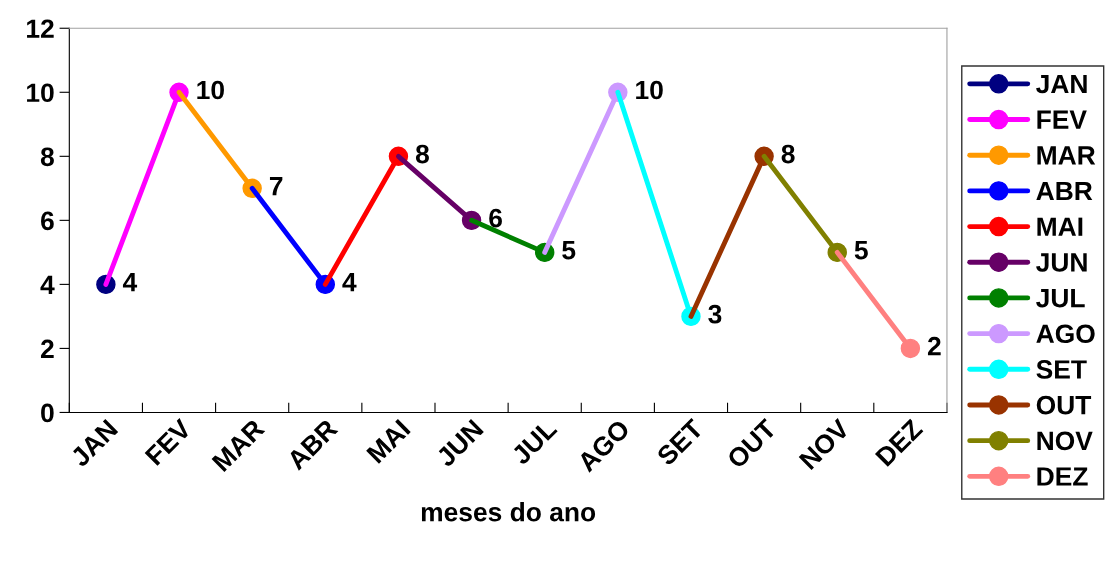 The width and height of the screenshot is (1118, 565). Describe the element at coordinates (1061, 262) in the screenshot. I see `legend-label: JUN` at that location.